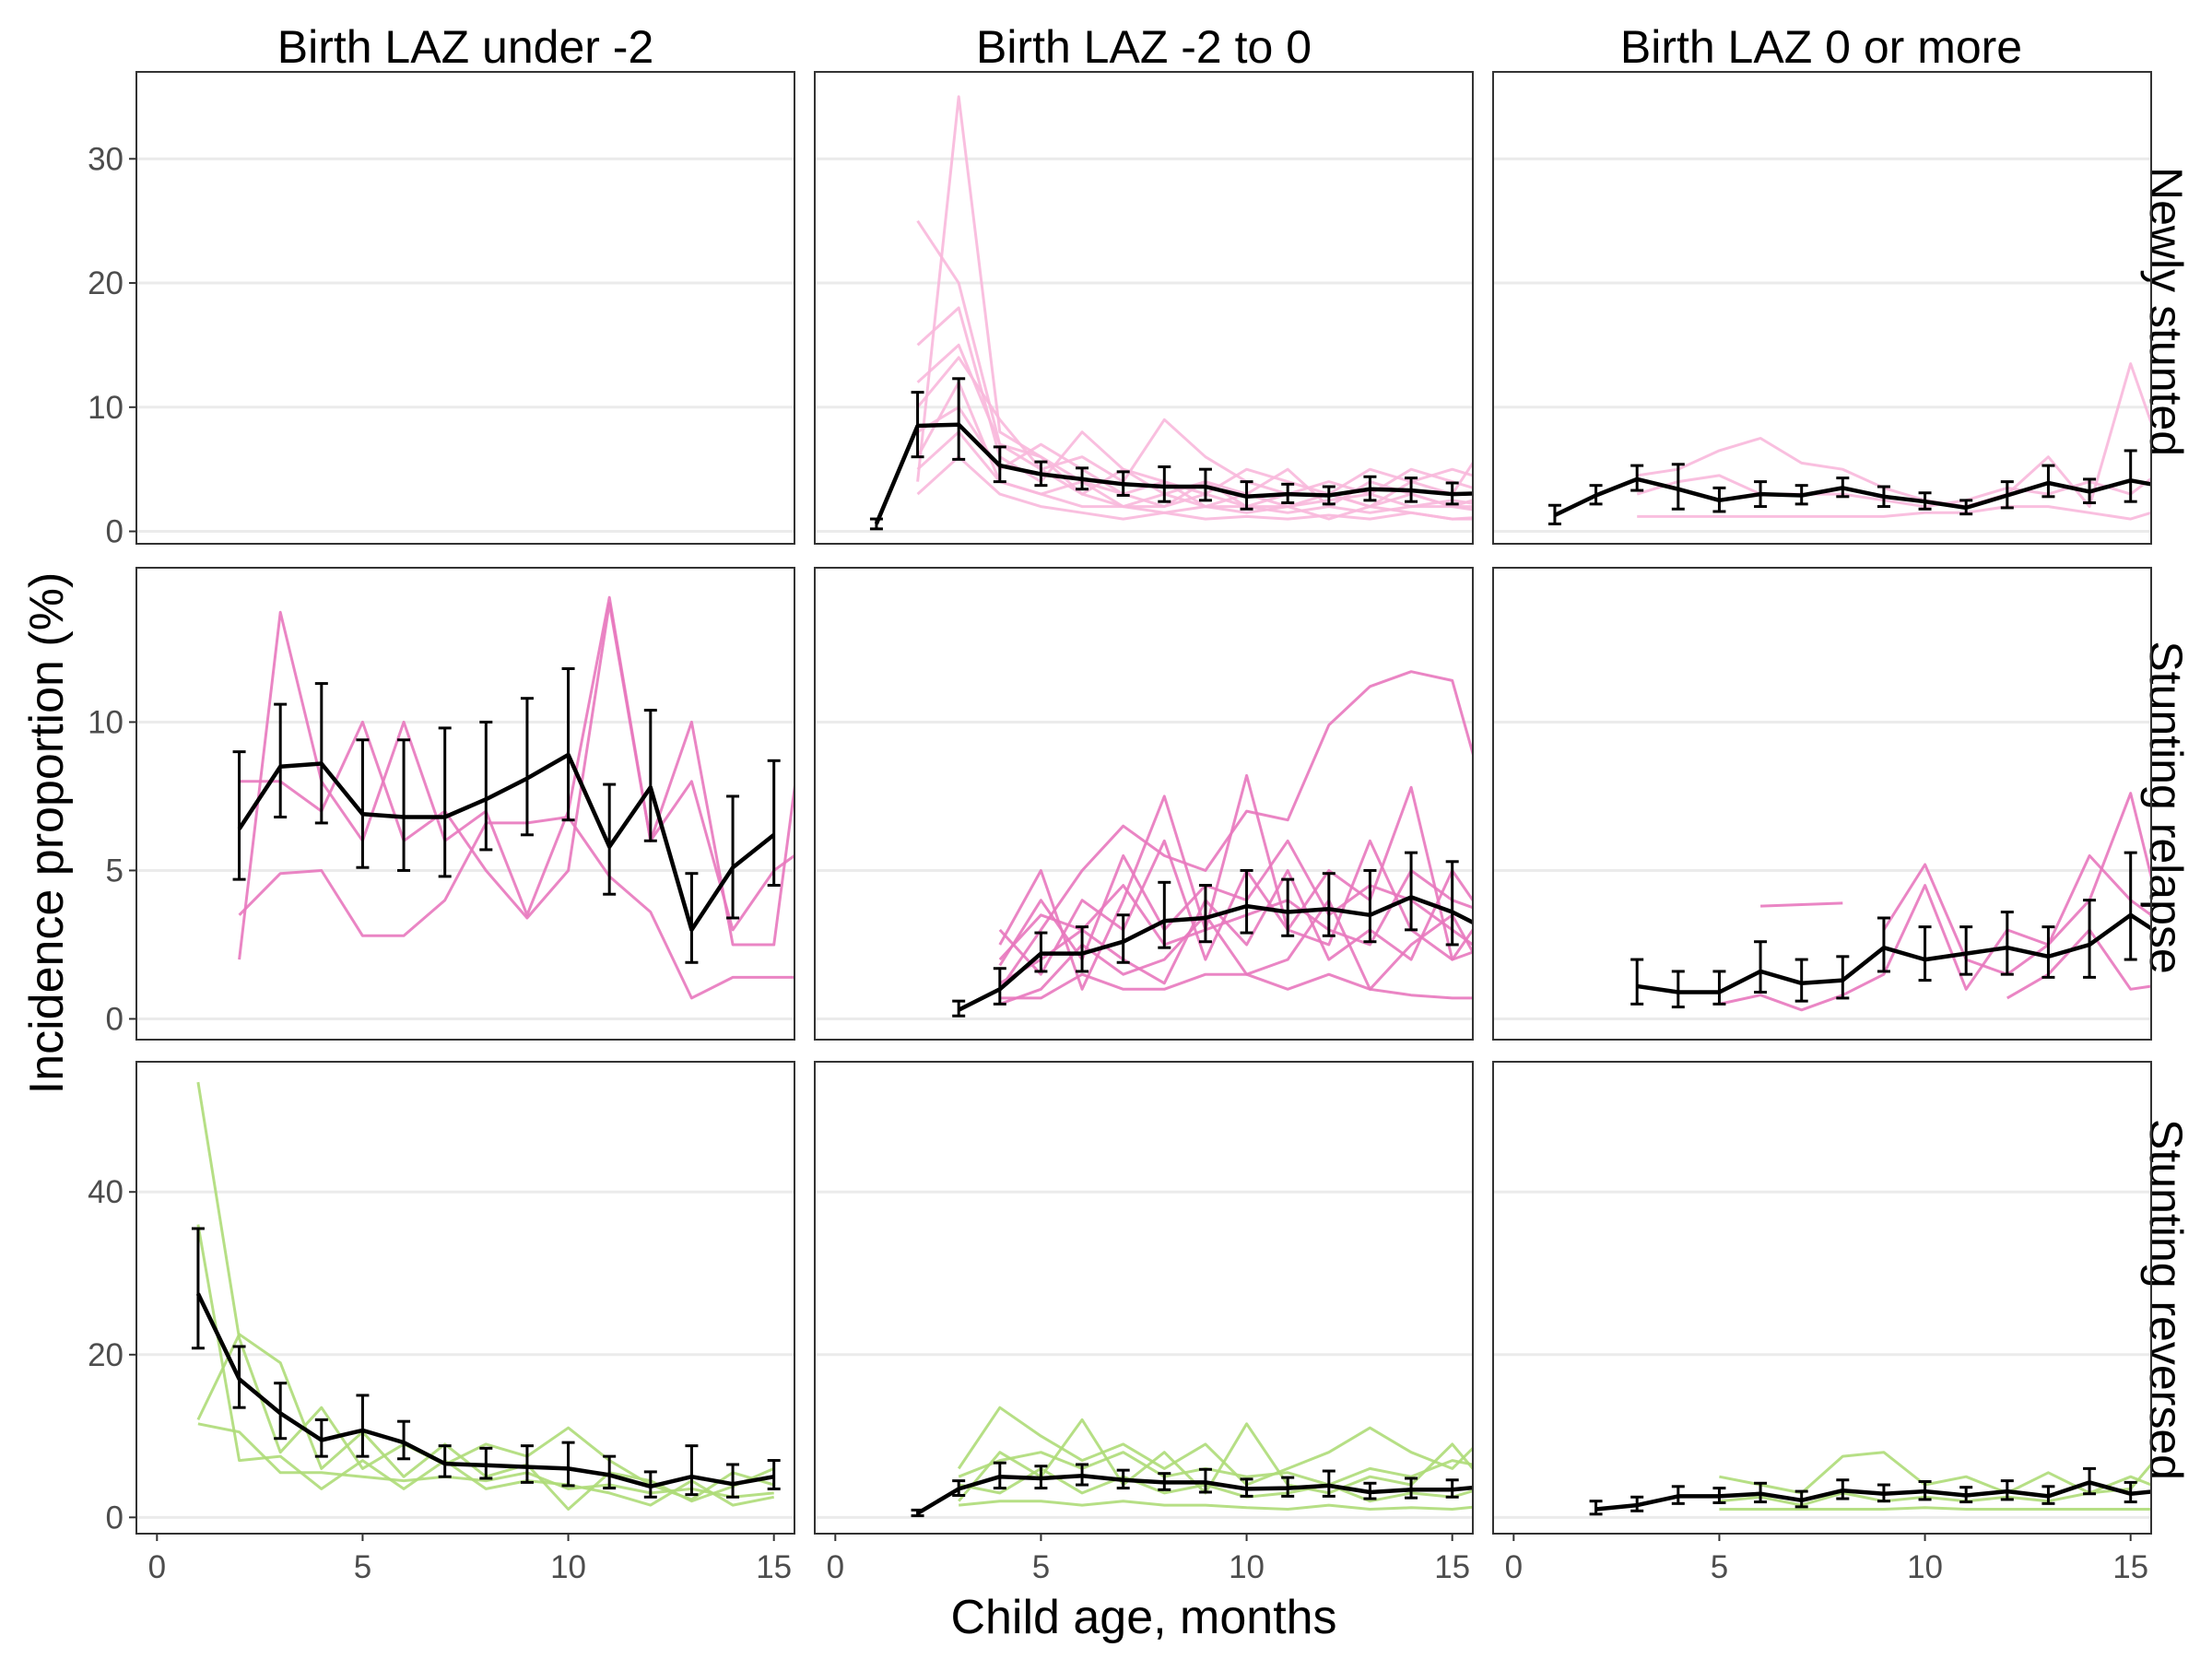 Image resolution: width=2212 pixels, height=1659 pixels. I want to click on y-tick-label: 0, so click(115, 1517).